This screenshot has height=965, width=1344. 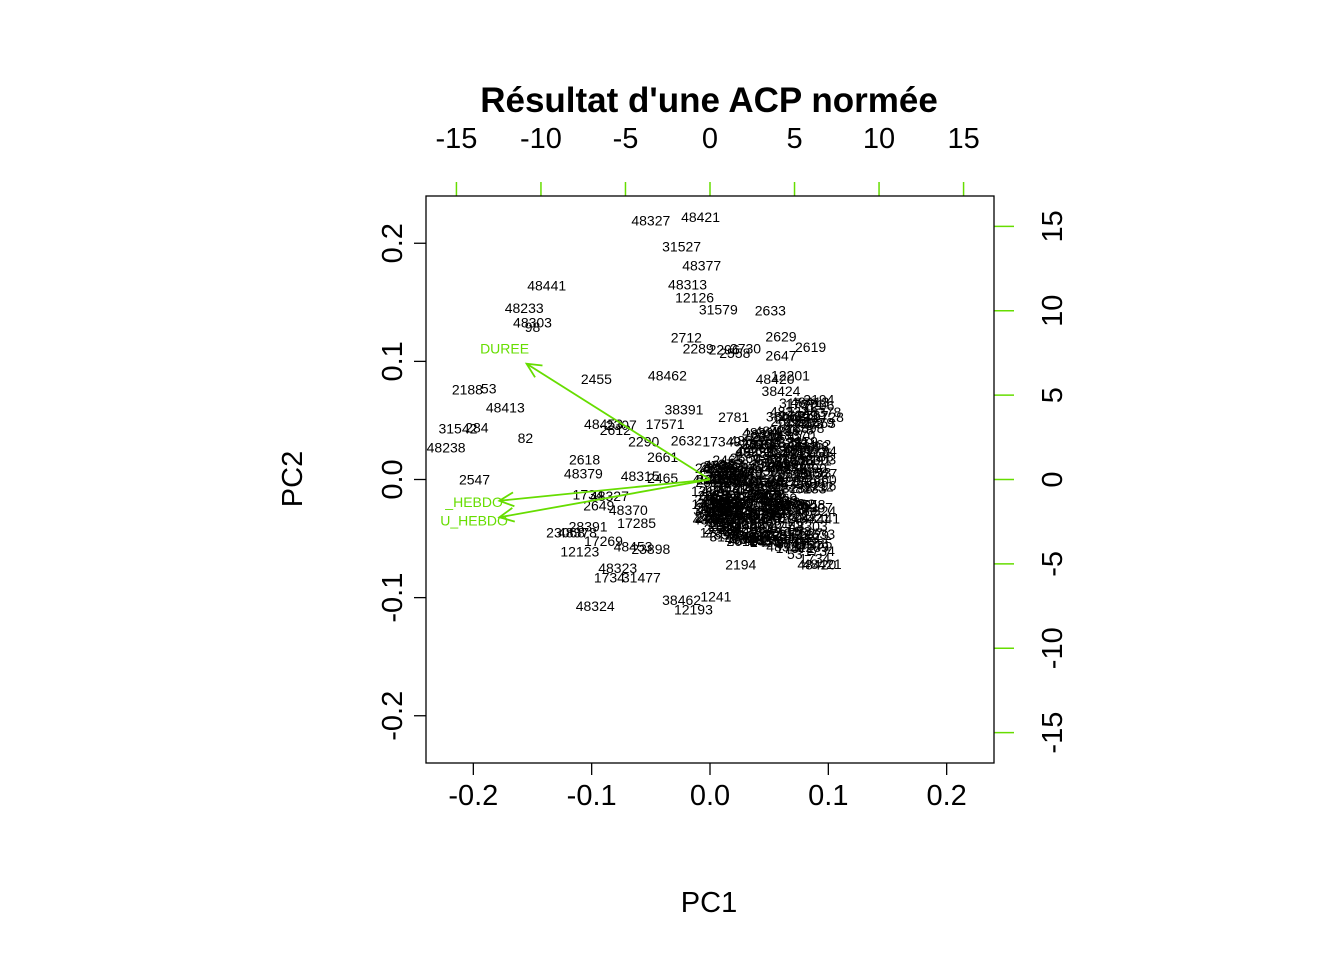 What do you see at coordinates (738, 526) in the screenshot?
I see `cluster-label: 31542` at bounding box center [738, 526].